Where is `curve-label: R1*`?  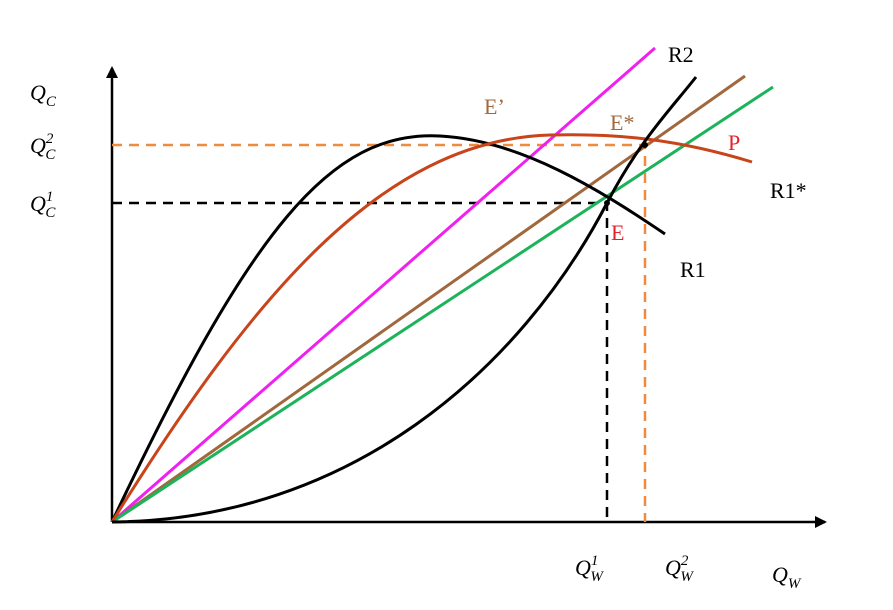 curve-label: R1* is located at coordinates (788, 190).